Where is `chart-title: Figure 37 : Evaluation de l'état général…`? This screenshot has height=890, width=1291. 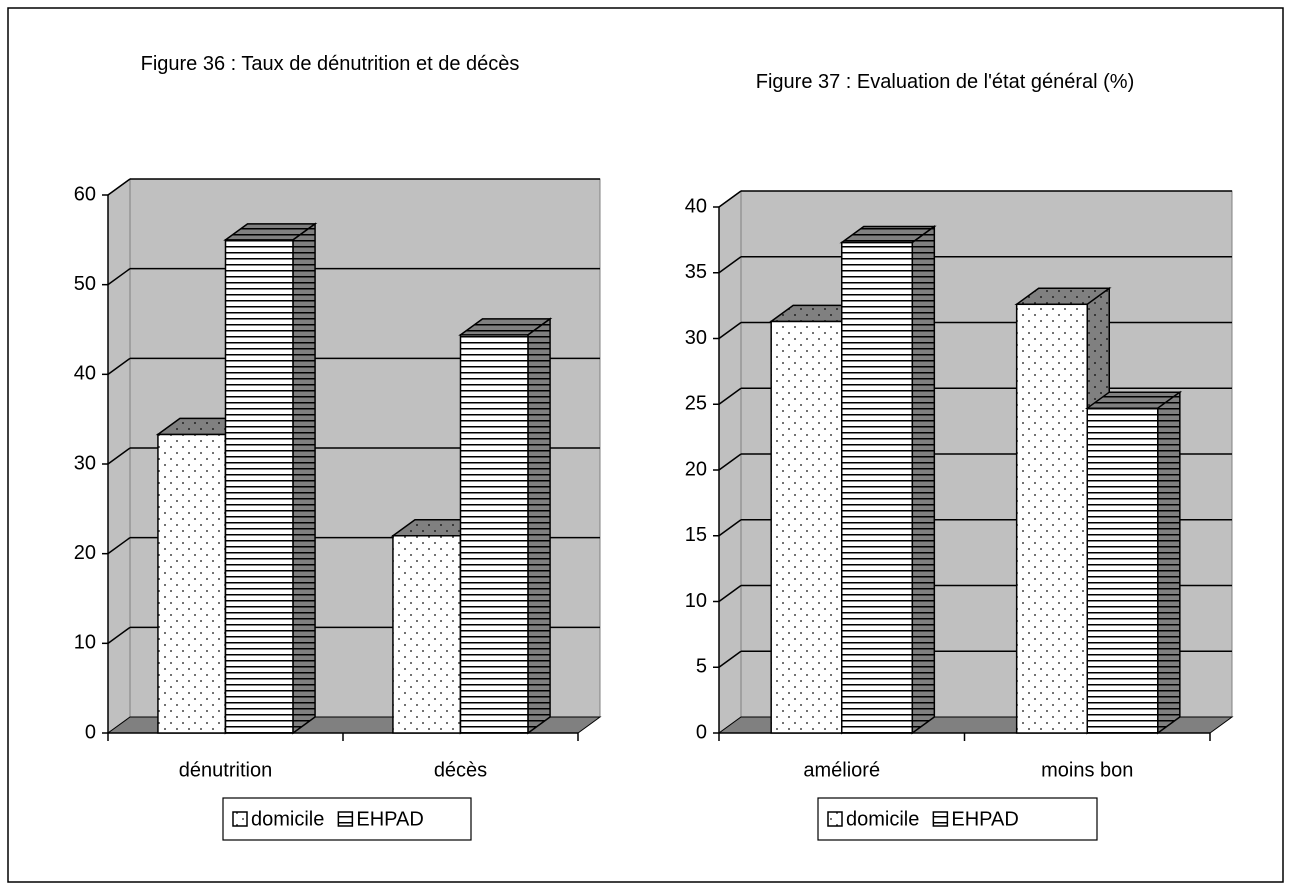 chart-title: Figure 37 : Evaluation de l'état général… is located at coordinates (945, 82).